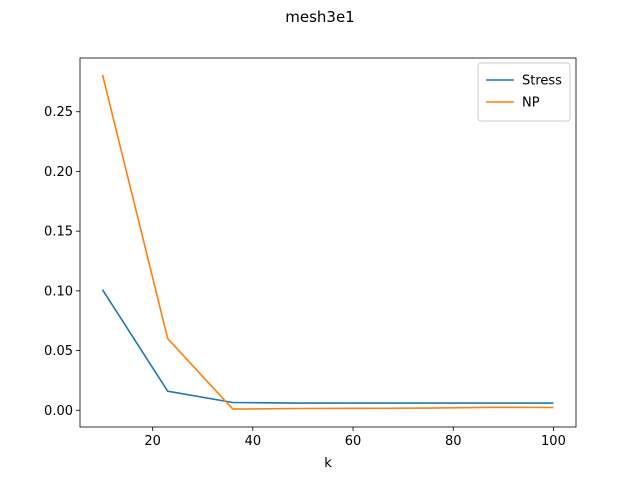  I want to click on chart-title: mesh3e1, so click(319, 17).